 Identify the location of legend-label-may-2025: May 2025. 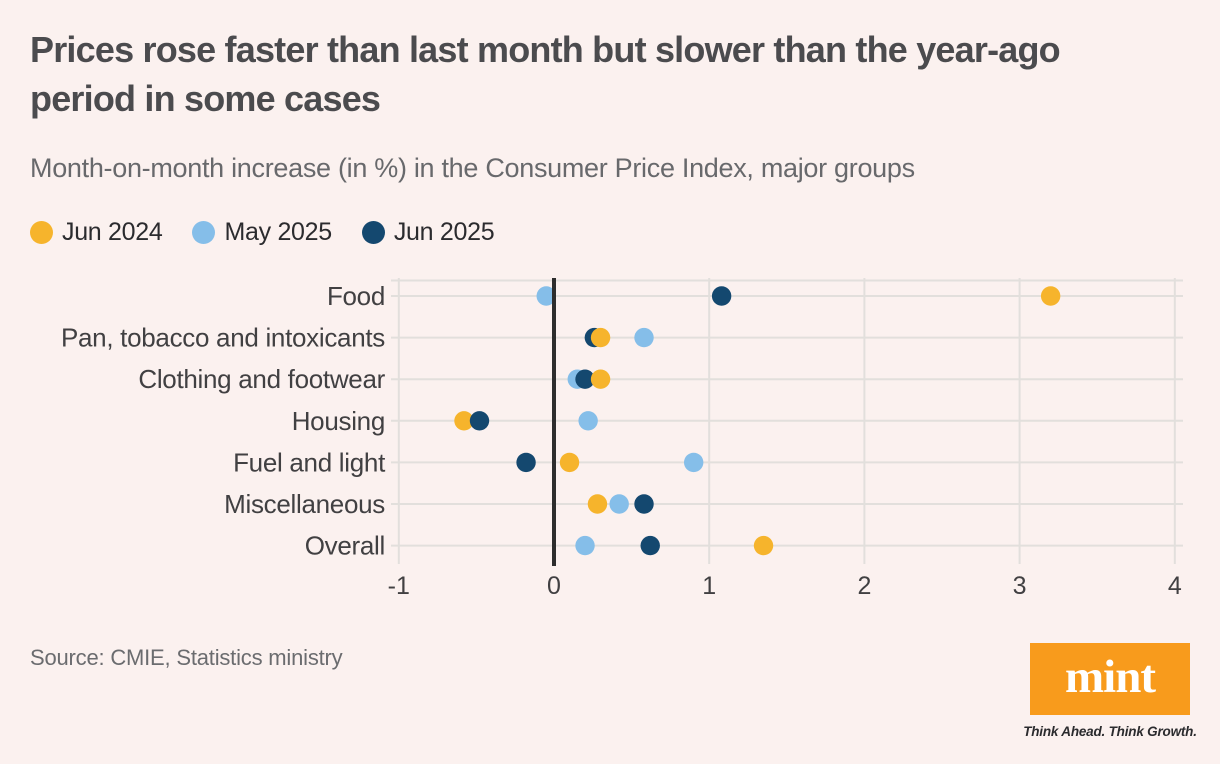
(278, 232).